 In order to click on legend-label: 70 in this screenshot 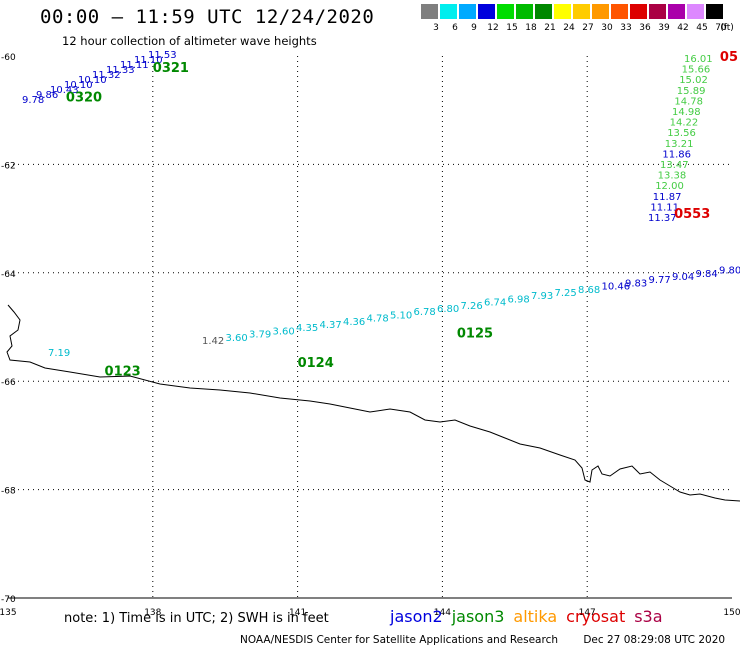, I will do `click(721, 28)`.